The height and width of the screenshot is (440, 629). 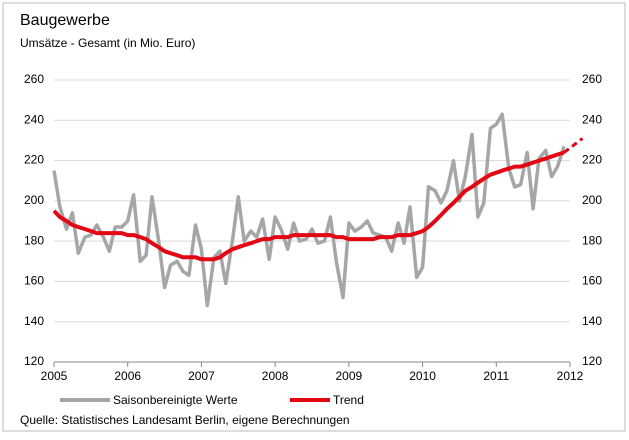 What do you see at coordinates (34, 281) in the screenshot?
I see `y-tick-label: 160` at bounding box center [34, 281].